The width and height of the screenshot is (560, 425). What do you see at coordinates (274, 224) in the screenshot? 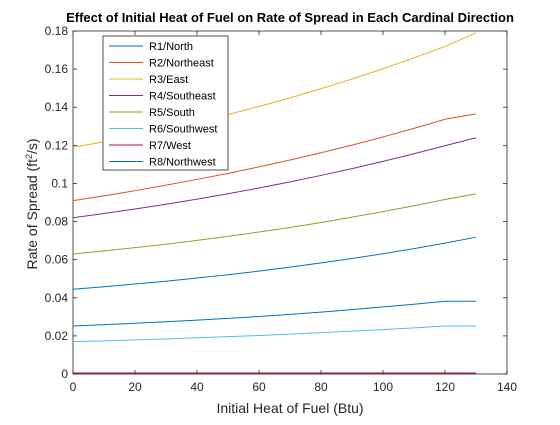
I see `series-line-r5-south` at bounding box center [274, 224].